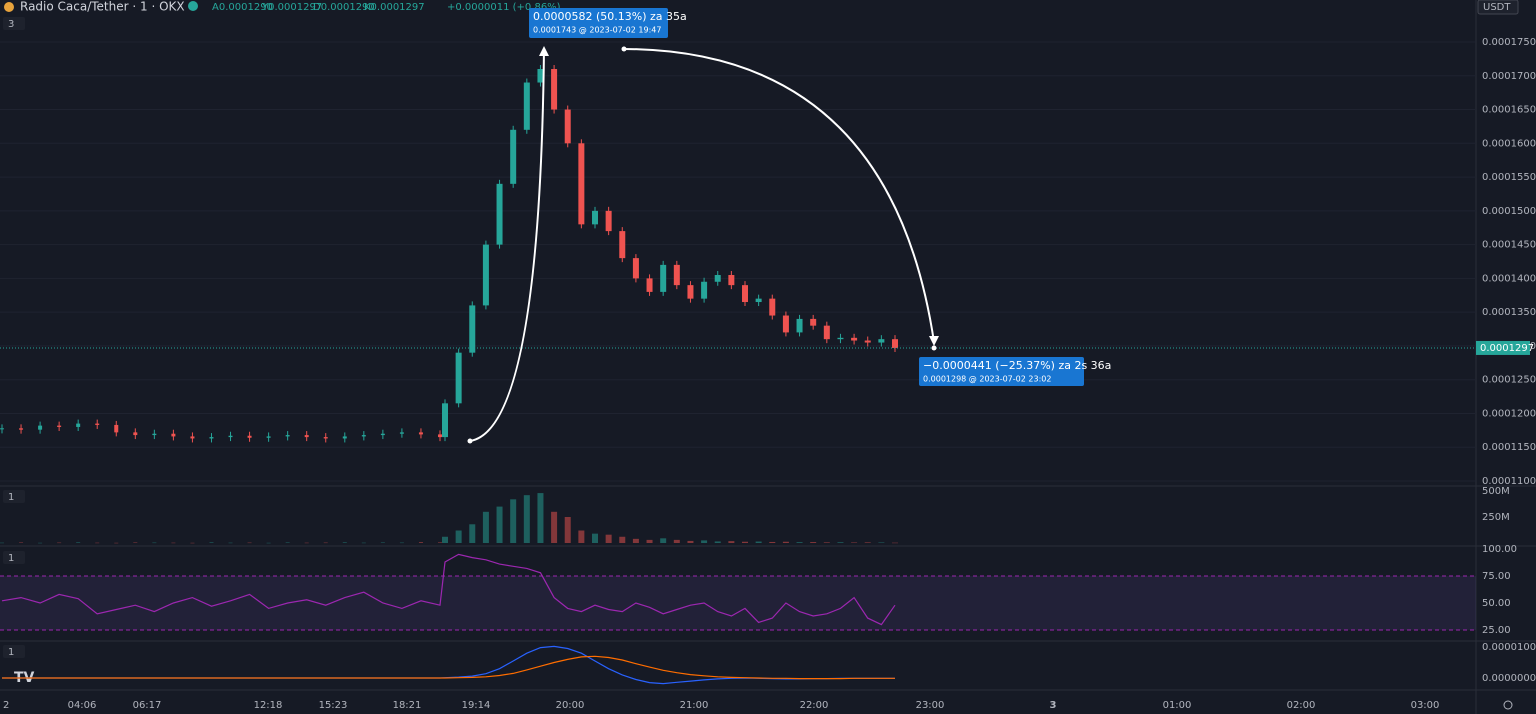 The image size is (1536, 714). What do you see at coordinates (624, 49) in the screenshot?
I see `measure-point` at bounding box center [624, 49].